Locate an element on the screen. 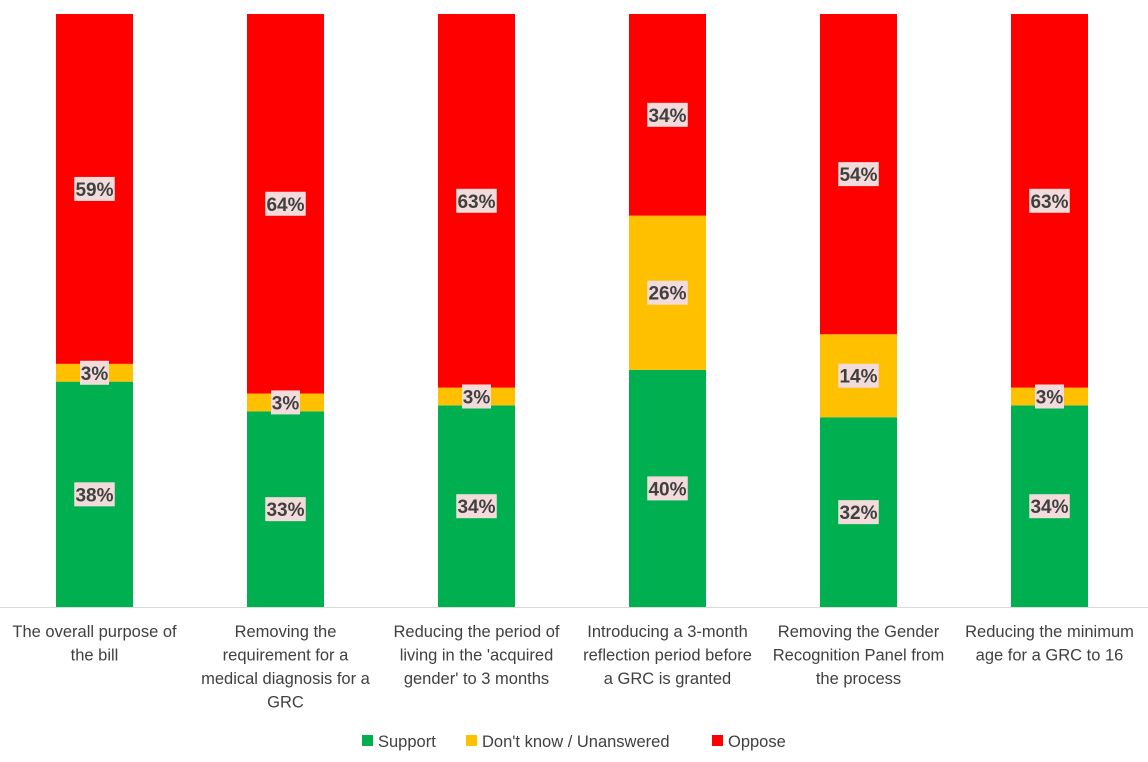 The width and height of the screenshot is (1148, 762). data-label-don-t-know-unanswered-2: 3% is located at coordinates (286, 403).